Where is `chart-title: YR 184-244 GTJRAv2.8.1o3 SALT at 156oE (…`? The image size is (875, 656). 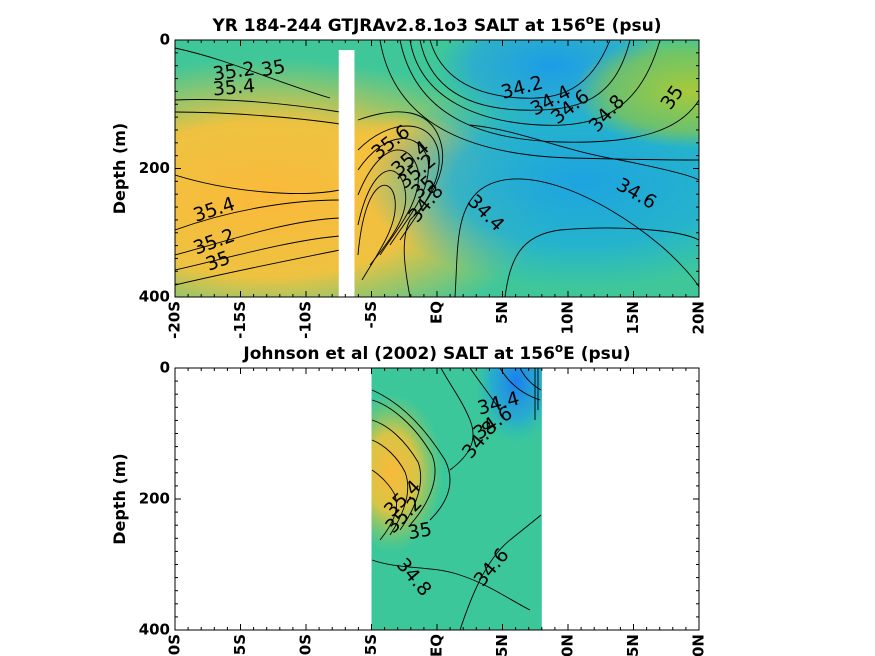
chart-title: YR 184-244 GTJRAv2.8.1o3 SALT at 156oE (… is located at coordinates (436, 24).